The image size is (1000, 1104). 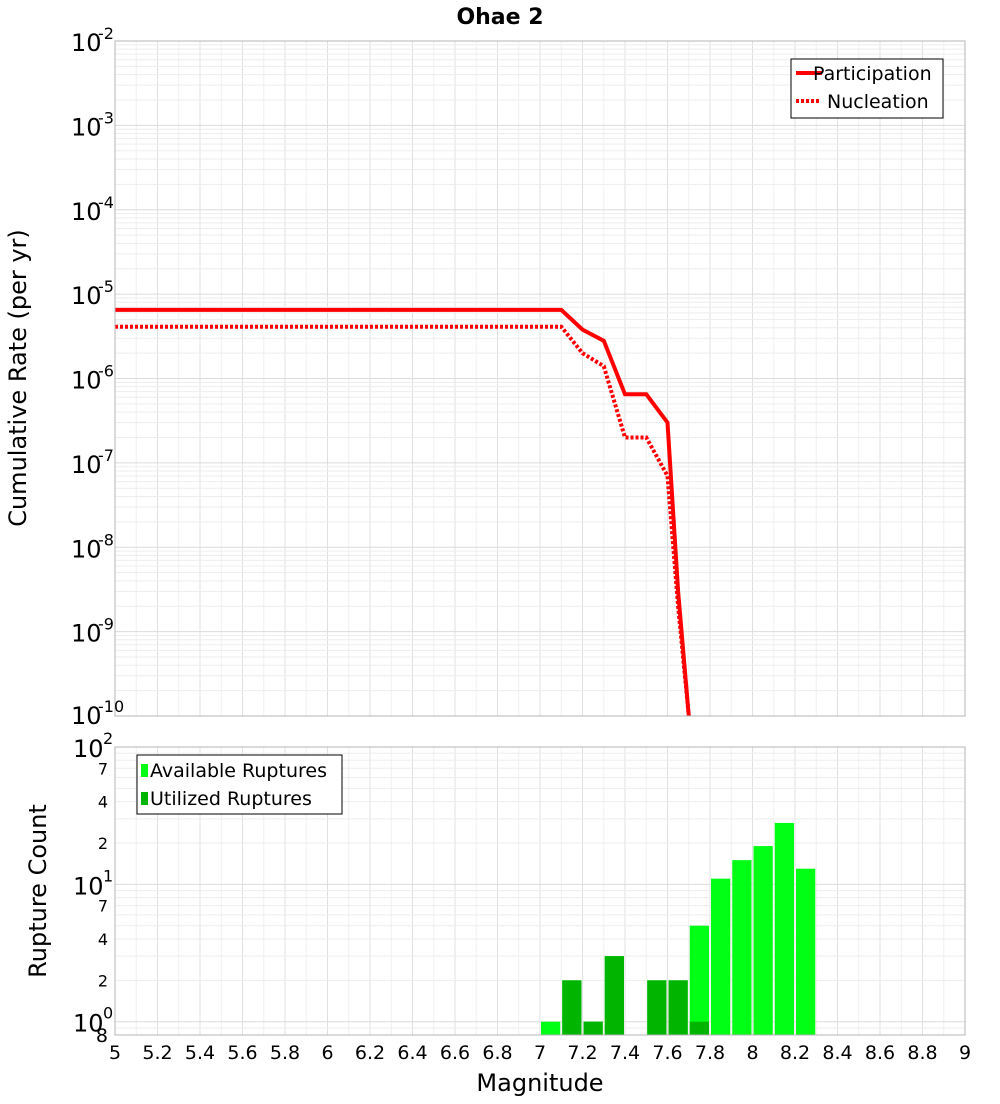 I want to click on x-tick-label: 8.6, so click(x=880, y=1053).